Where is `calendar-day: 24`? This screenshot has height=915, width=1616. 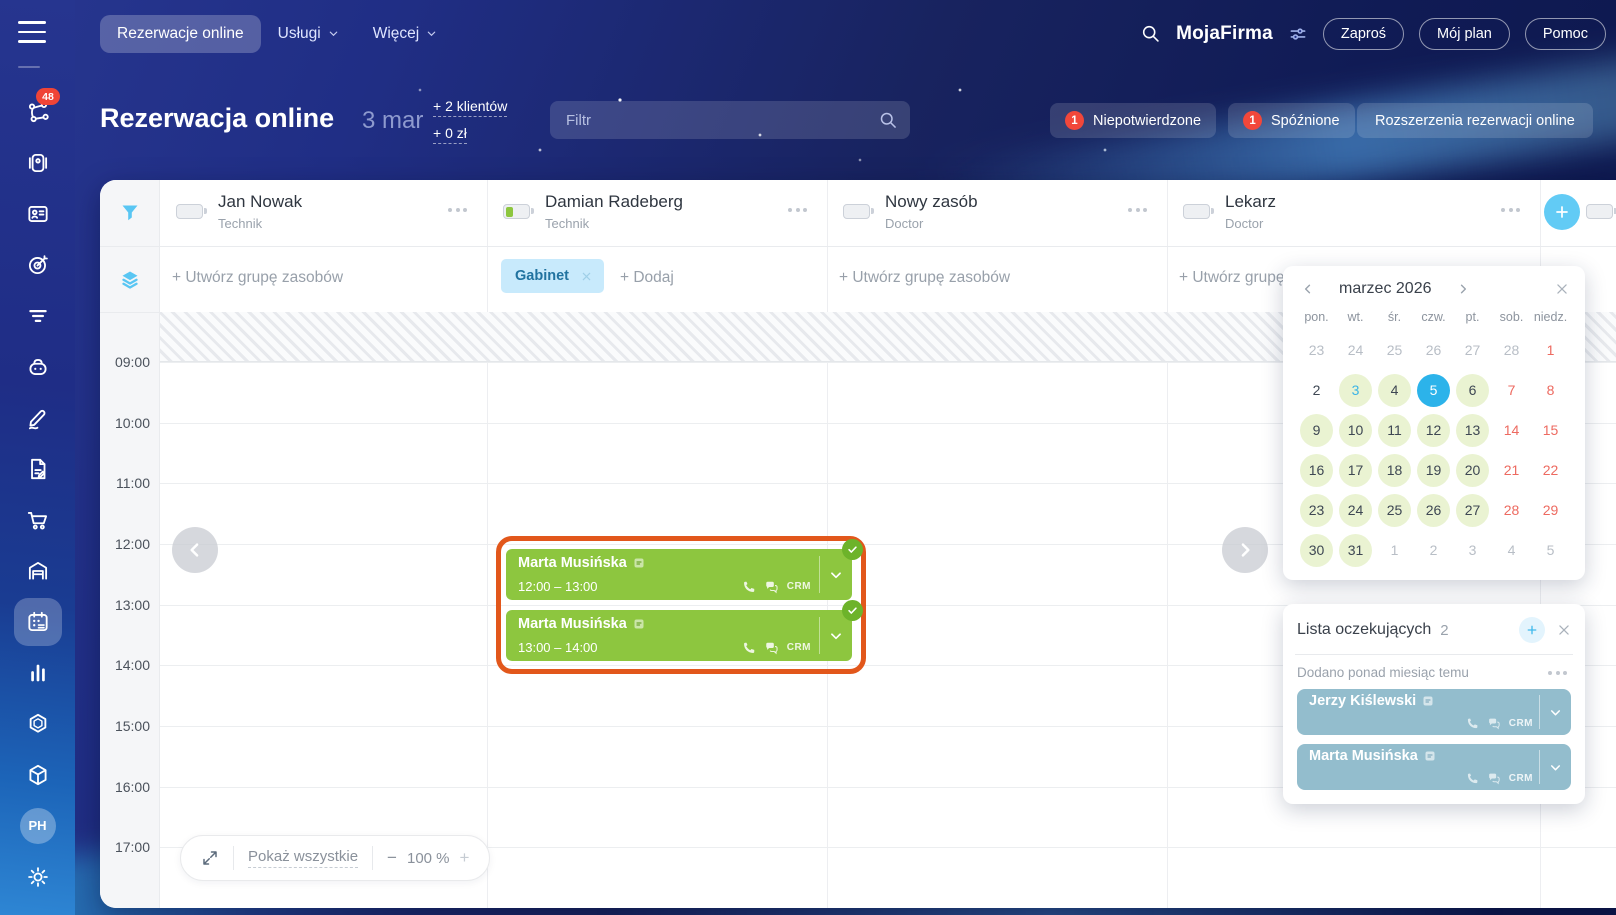
calendar-day: 24 is located at coordinates (1355, 350).